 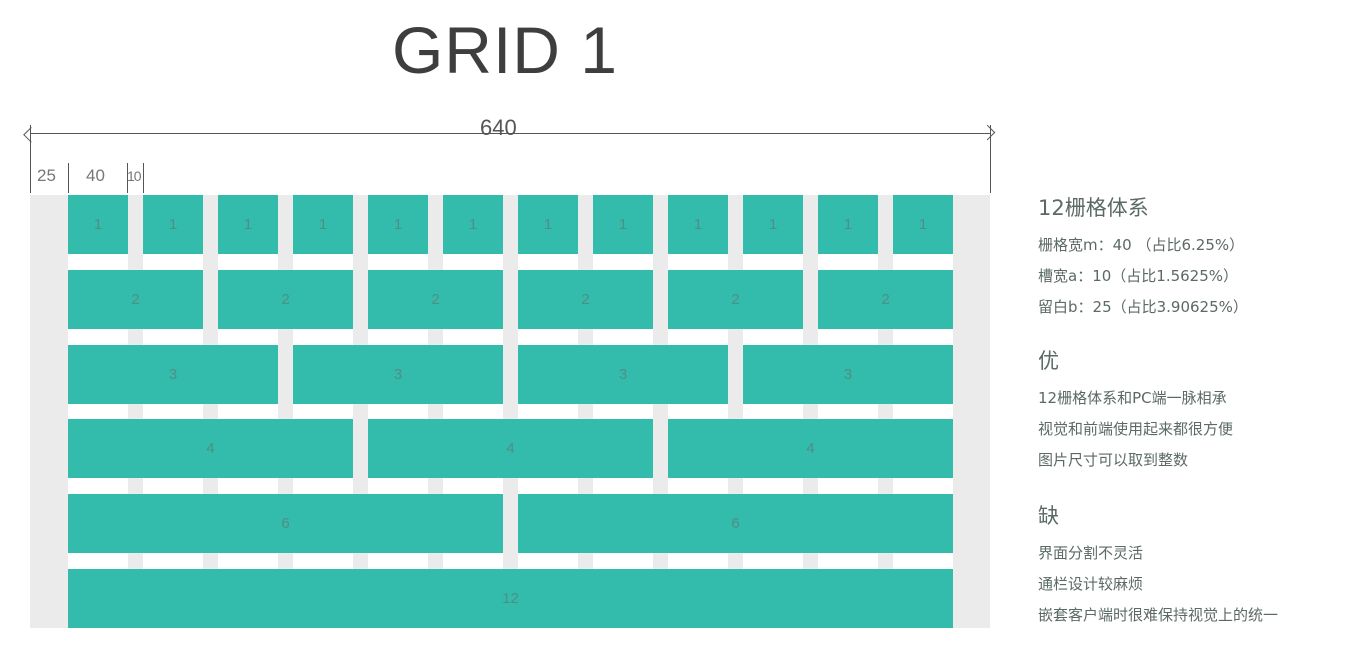 What do you see at coordinates (510, 598) in the screenshot?
I see `grid-block-span-12: 12` at bounding box center [510, 598].